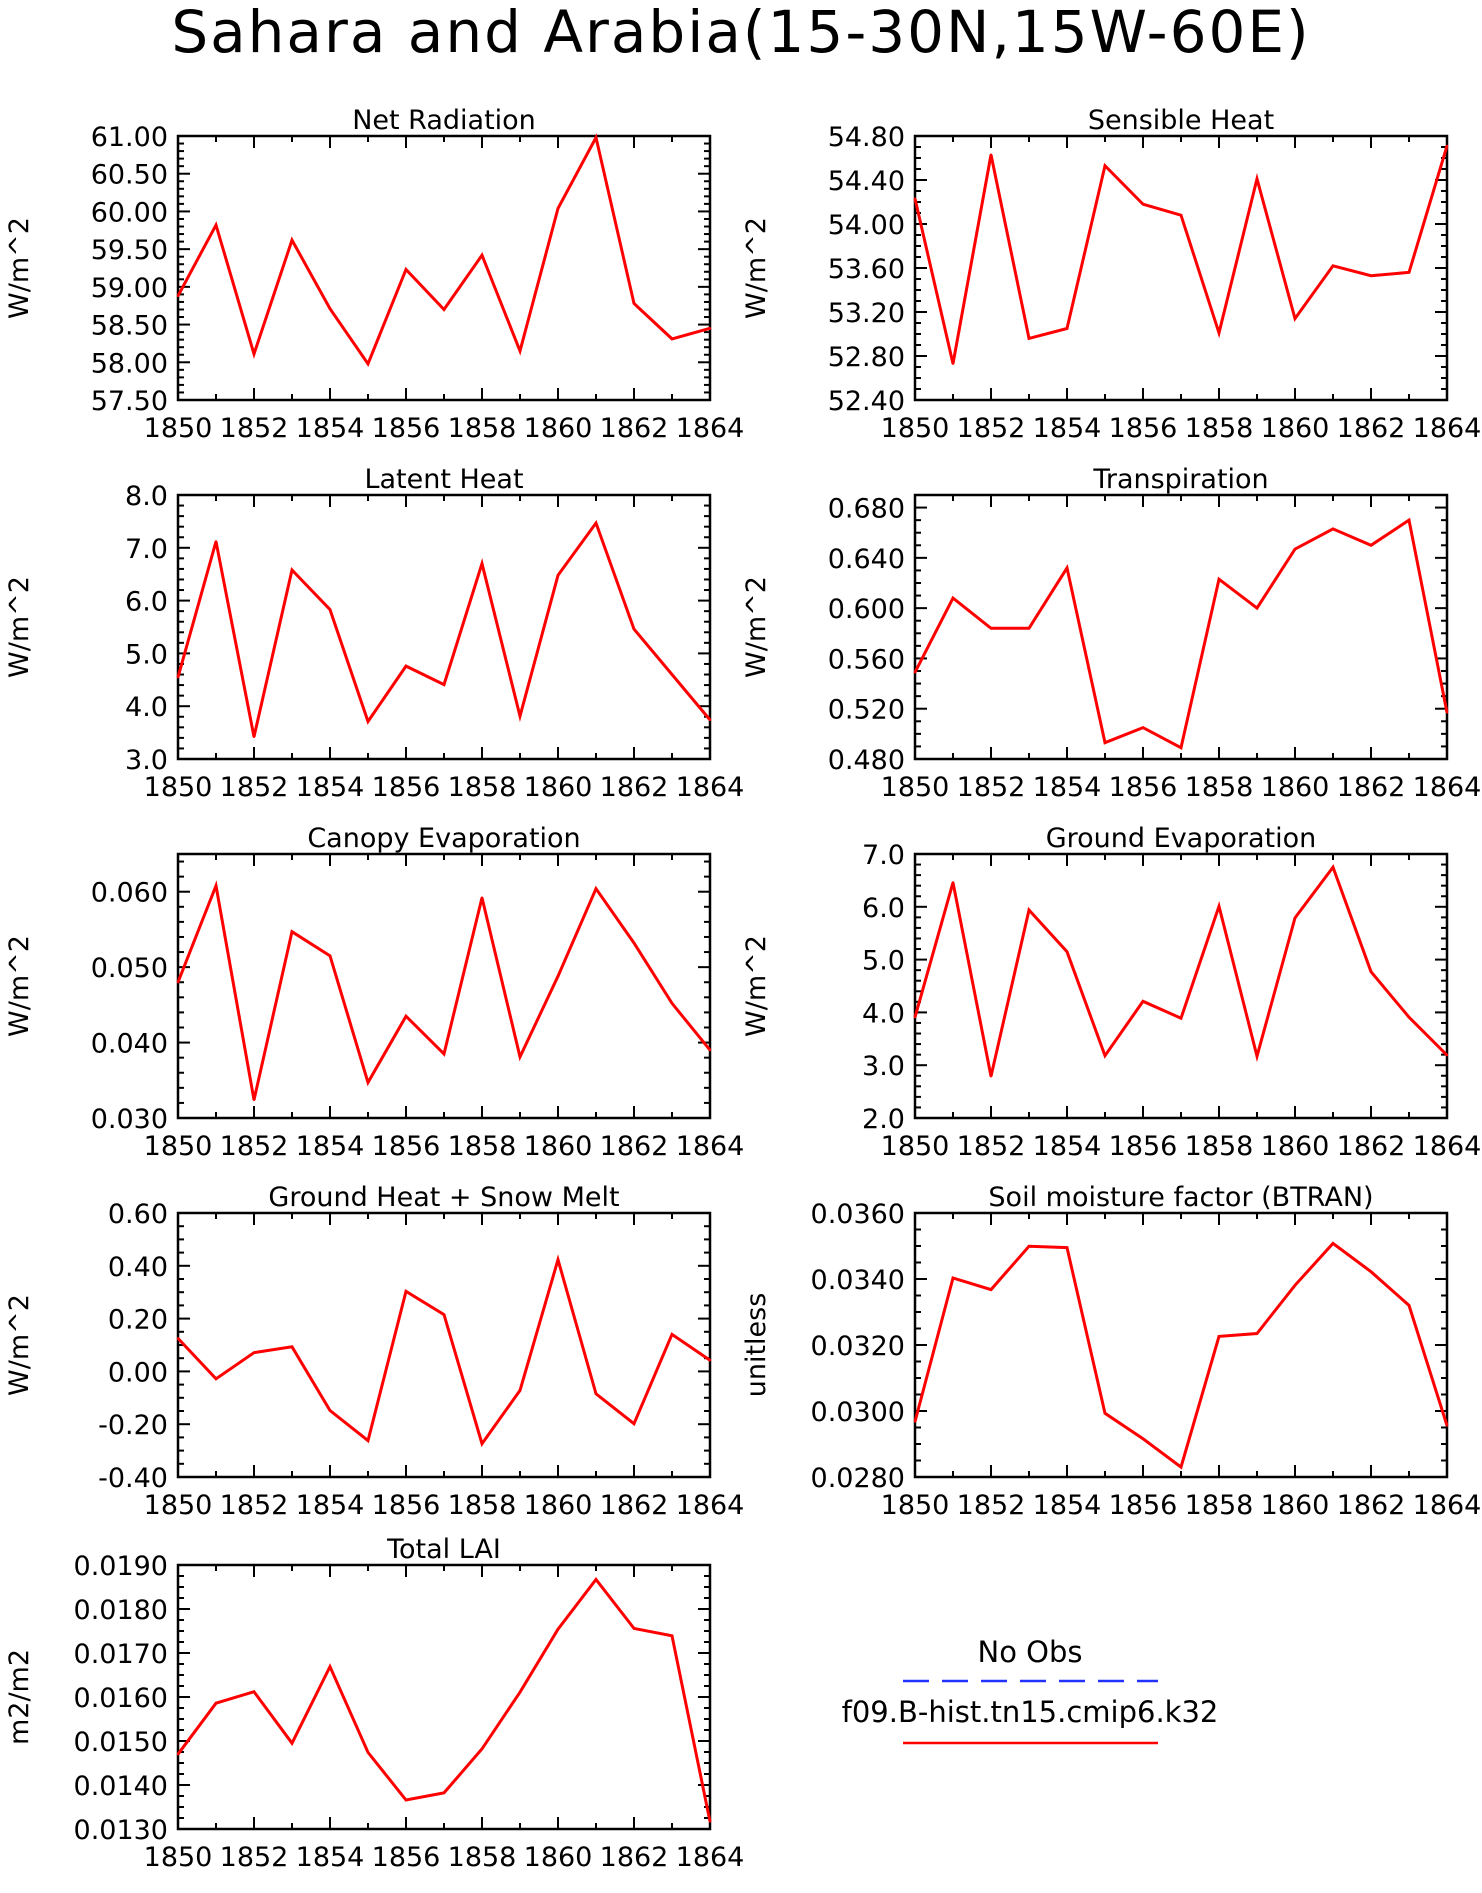  Describe the element at coordinates (129, 137) in the screenshot. I see `y-tick-label: 61.00` at that location.